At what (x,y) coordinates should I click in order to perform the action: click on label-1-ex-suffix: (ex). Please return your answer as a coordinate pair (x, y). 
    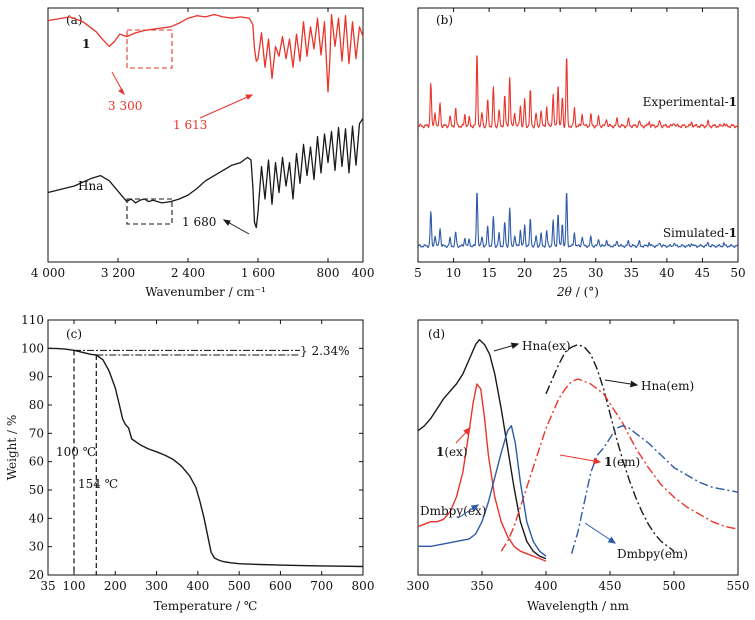
    Looking at the image, I should click on (455, 452).